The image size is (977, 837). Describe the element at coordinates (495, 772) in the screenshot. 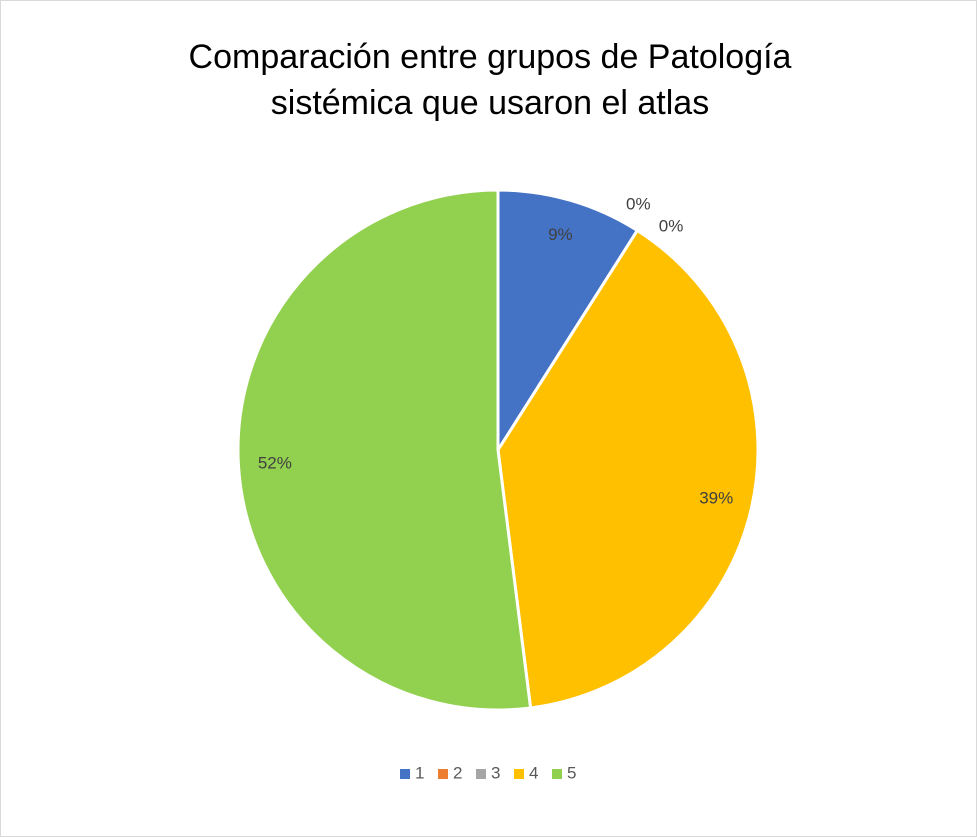

I see `legend-label: 3` at that location.